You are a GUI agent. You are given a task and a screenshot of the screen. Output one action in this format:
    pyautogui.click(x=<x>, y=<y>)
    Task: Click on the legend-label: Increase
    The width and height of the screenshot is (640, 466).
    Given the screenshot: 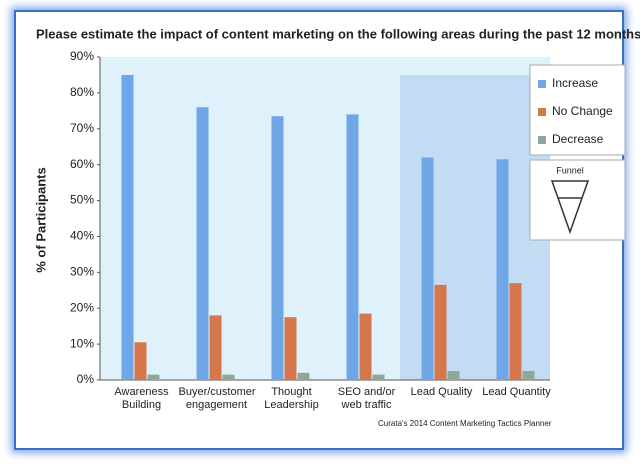 What is the action you would take?
    pyautogui.click(x=575, y=83)
    